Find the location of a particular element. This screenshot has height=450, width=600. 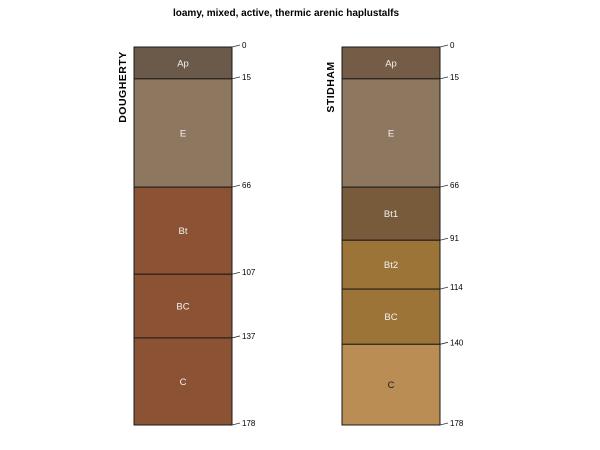

horizon-label-dougherty-e: E is located at coordinates (183, 134).